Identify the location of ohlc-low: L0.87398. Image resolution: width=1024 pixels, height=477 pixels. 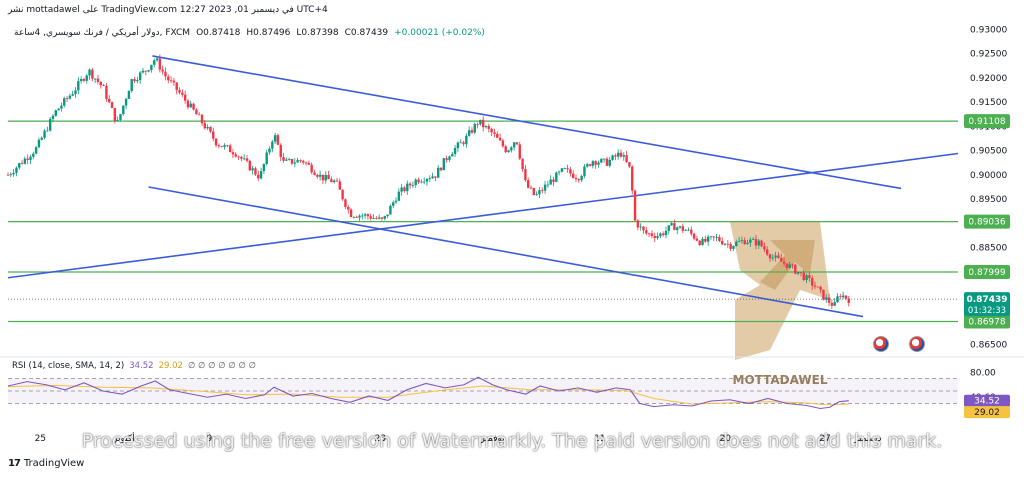
(317, 33).